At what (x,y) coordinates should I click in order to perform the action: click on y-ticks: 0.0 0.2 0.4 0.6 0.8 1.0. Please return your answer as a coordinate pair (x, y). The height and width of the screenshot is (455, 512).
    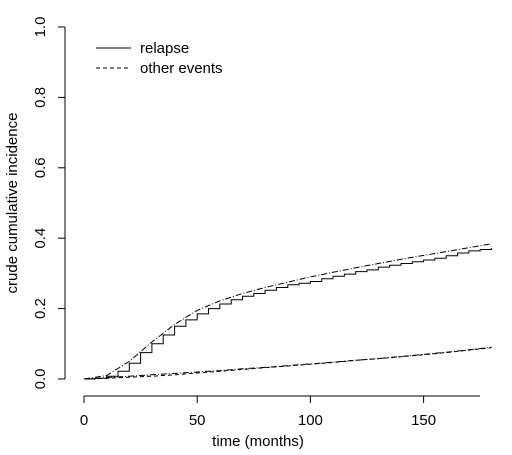
    Looking at the image, I should click on (48, 203).